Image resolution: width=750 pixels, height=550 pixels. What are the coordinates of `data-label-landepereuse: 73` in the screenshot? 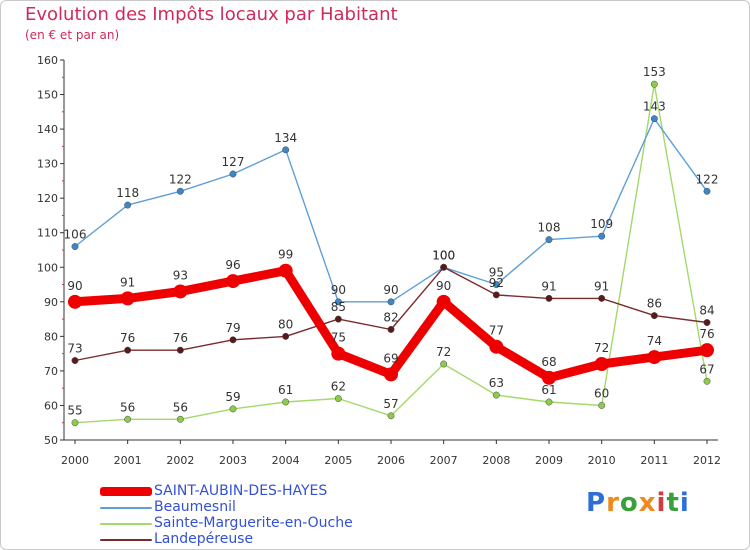 It's located at (74, 349).